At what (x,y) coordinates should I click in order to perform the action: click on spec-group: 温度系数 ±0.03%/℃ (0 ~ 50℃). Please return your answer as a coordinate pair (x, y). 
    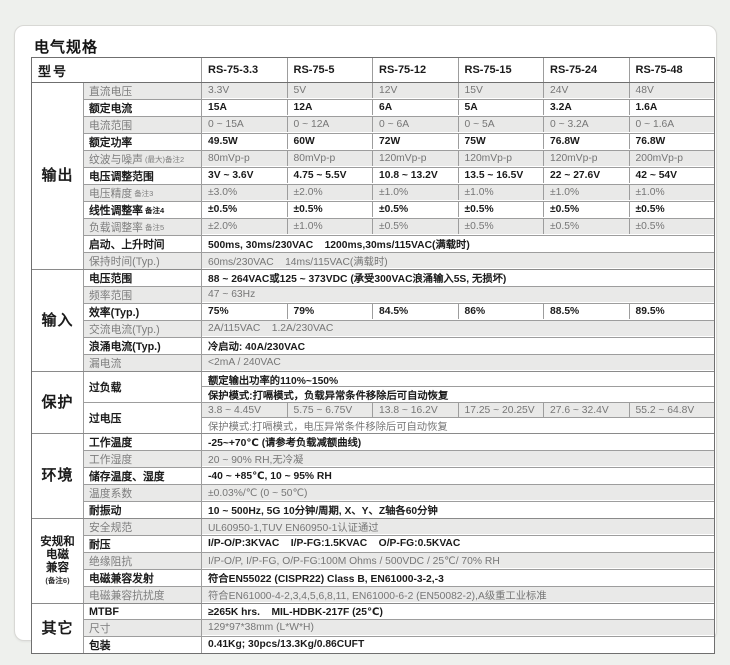
    Looking at the image, I should click on (399, 493).